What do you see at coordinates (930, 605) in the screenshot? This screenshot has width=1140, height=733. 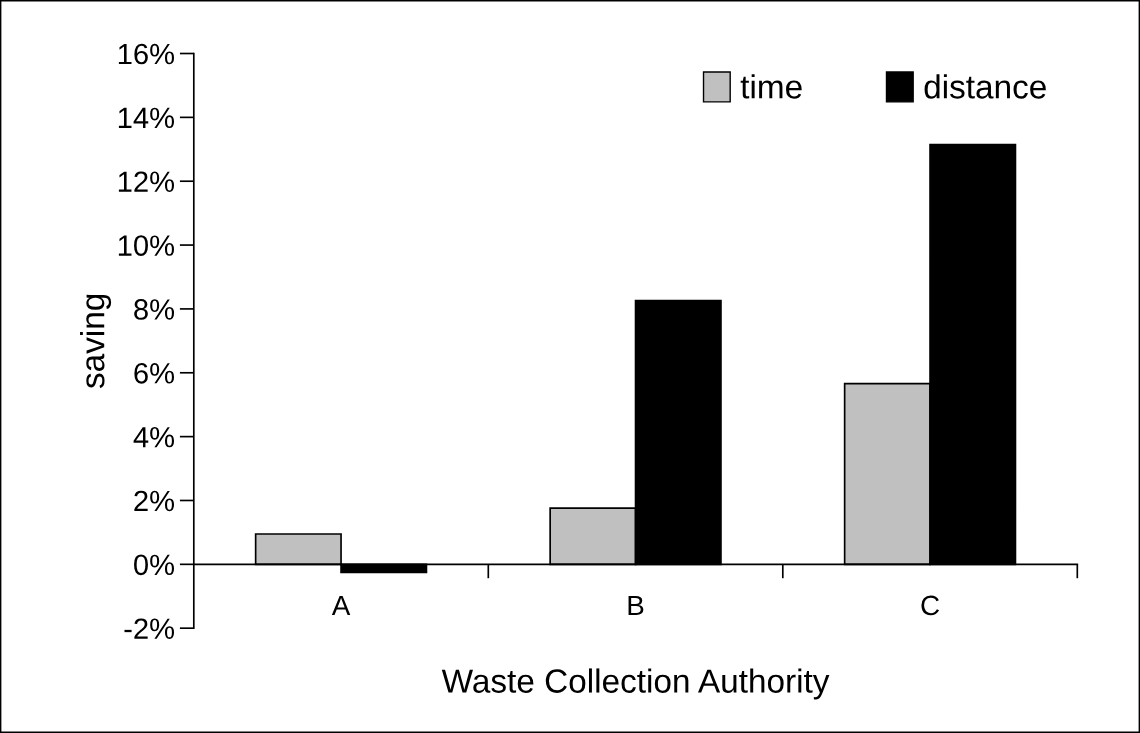 I see `x-tick-label: C` at bounding box center [930, 605].